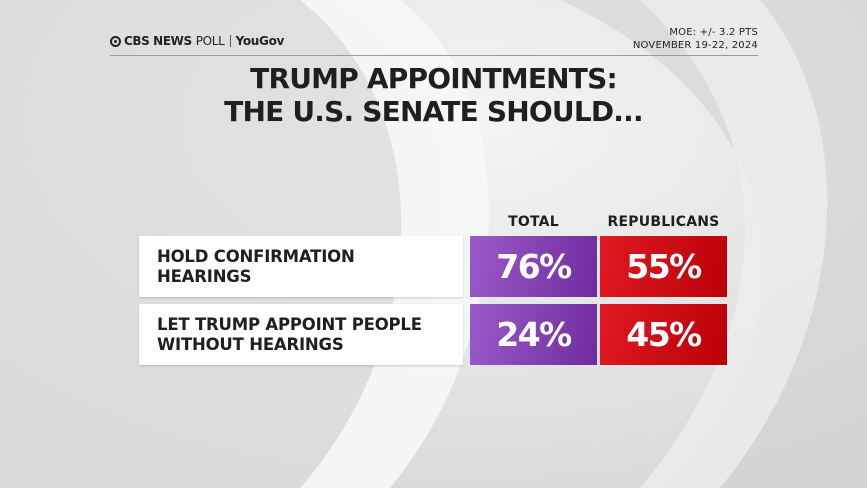  Describe the element at coordinates (158, 41) in the screenshot. I see `brand-network: CBS NEWS` at that location.